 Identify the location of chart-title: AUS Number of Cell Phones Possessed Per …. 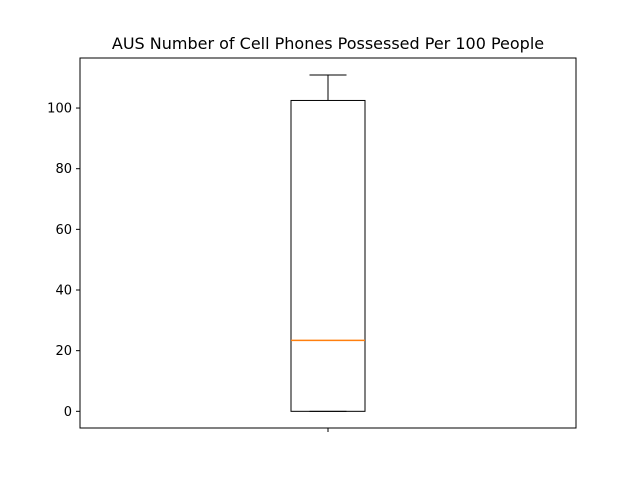
(328, 43).